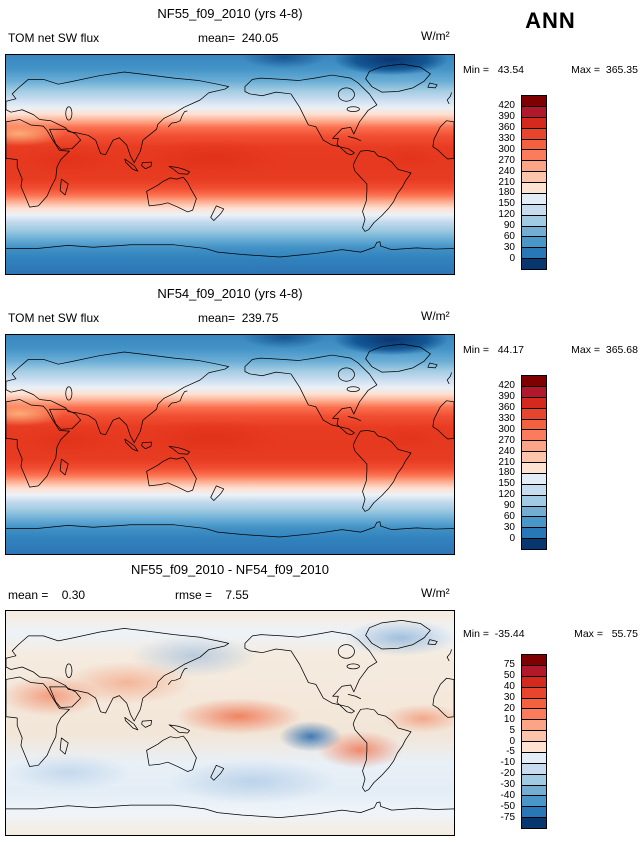  What do you see at coordinates (238, 318) in the screenshot?
I see `panel2-mean-label: mean= 239.75` at bounding box center [238, 318].